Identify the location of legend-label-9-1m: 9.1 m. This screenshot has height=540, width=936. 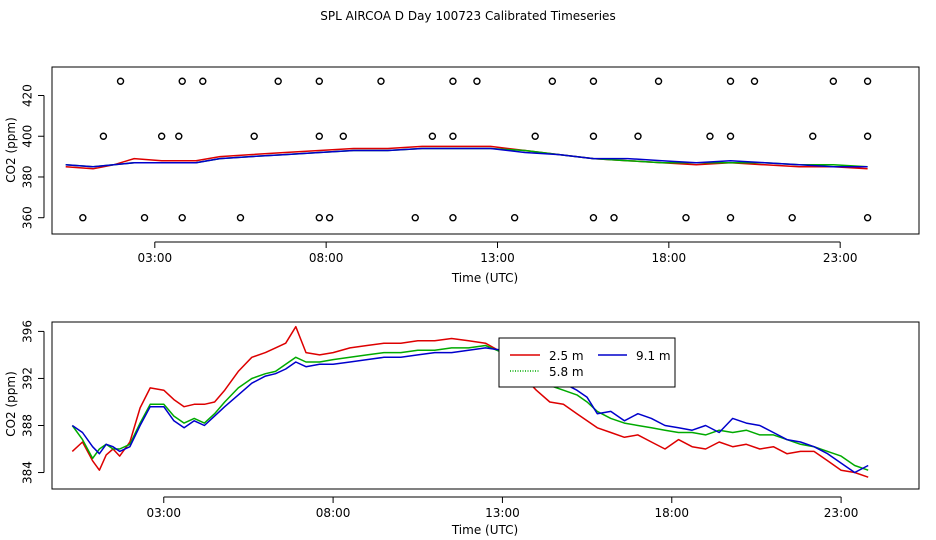
(653, 356).